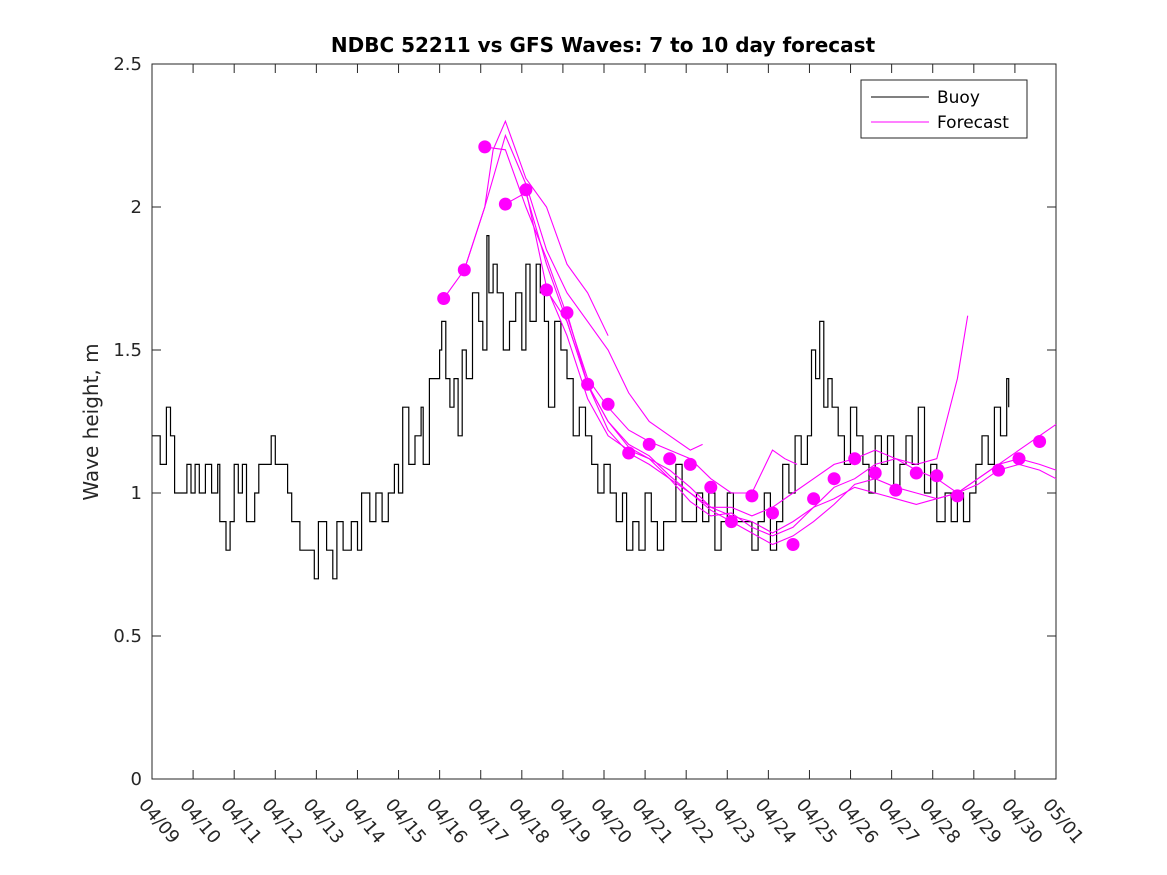  What do you see at coordinates (857, 821) in the screenshot?
I see `x-tick-label: 04/26` at bounding box center [857, 821].